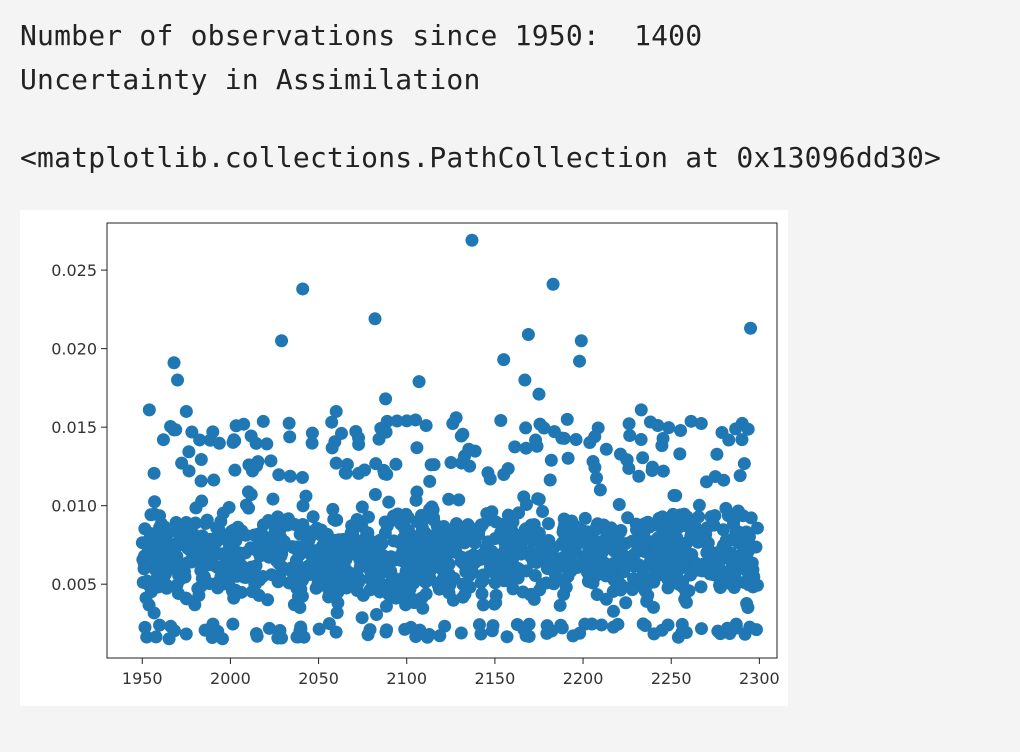 The width and height of the screenshot is (1020, 752). I want to click on observation-count-line: Number of observations since 1950: 1400, so click(361, 35).